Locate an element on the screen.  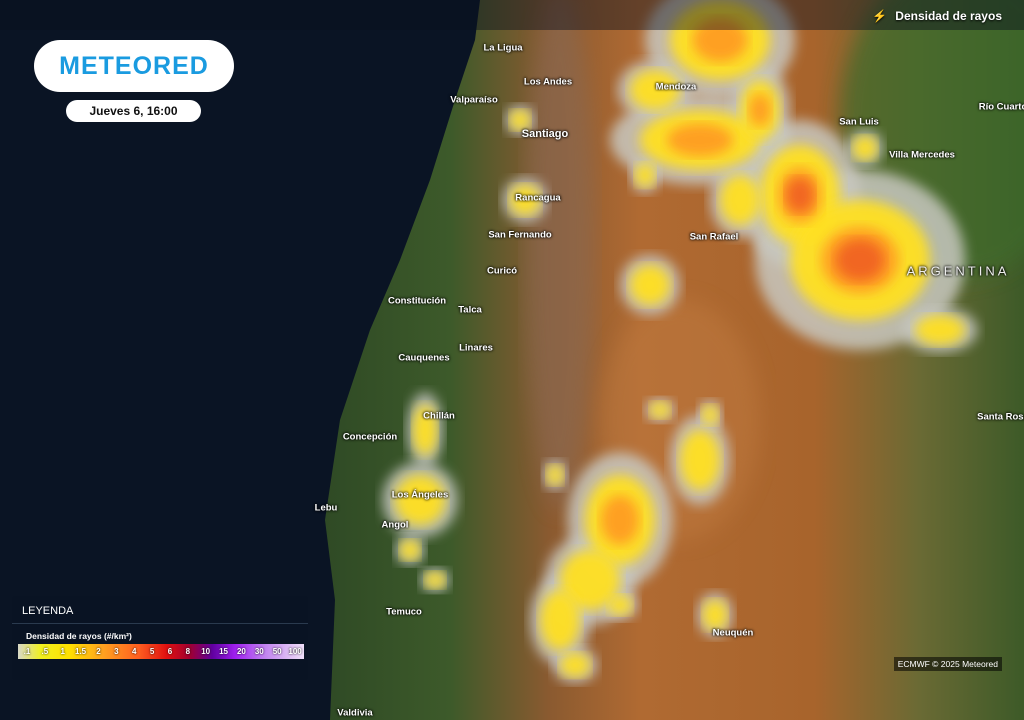
city-label: Valdivia is located at coordinates (355, 713).